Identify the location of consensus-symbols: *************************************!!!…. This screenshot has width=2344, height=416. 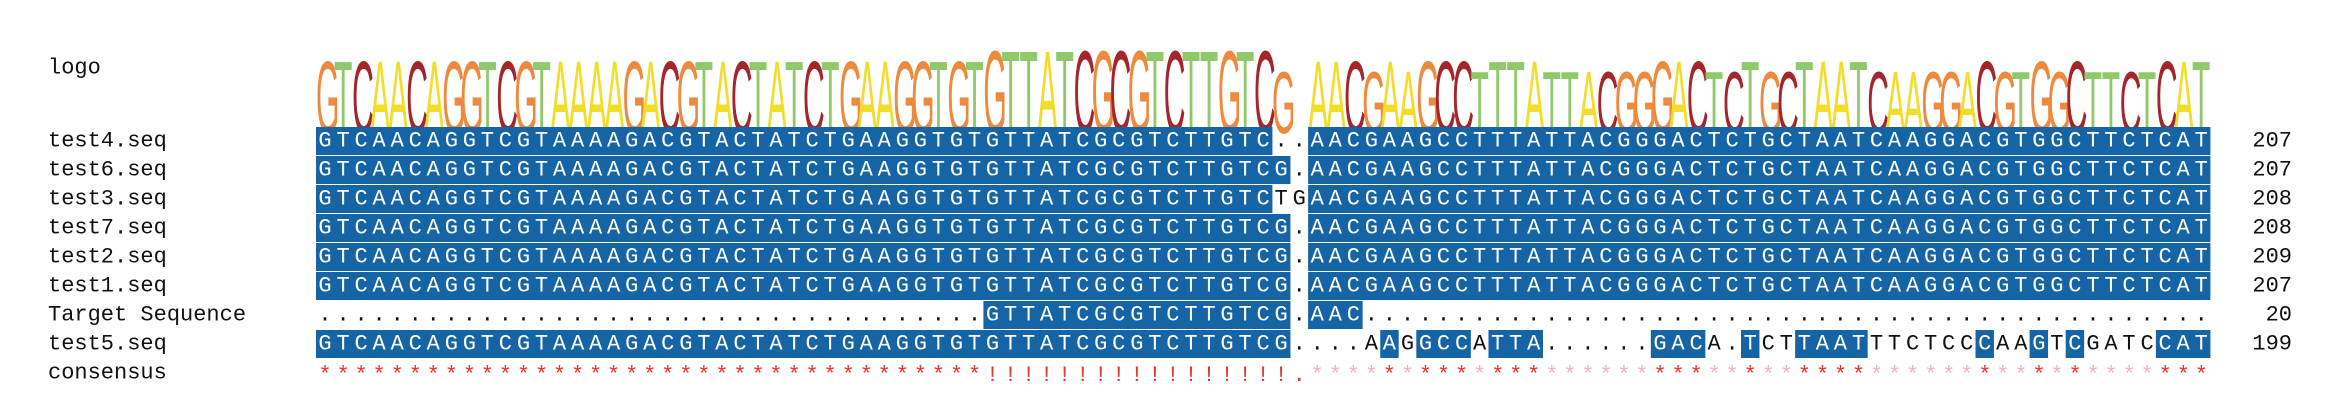
(1265, 375).